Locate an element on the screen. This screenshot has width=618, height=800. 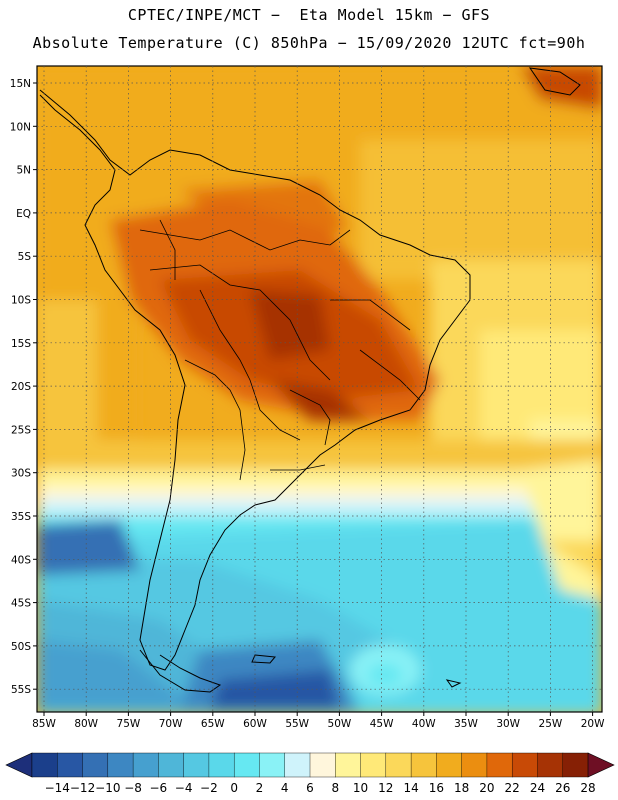
legend-label: −8 is located at coordinates (133, 788).